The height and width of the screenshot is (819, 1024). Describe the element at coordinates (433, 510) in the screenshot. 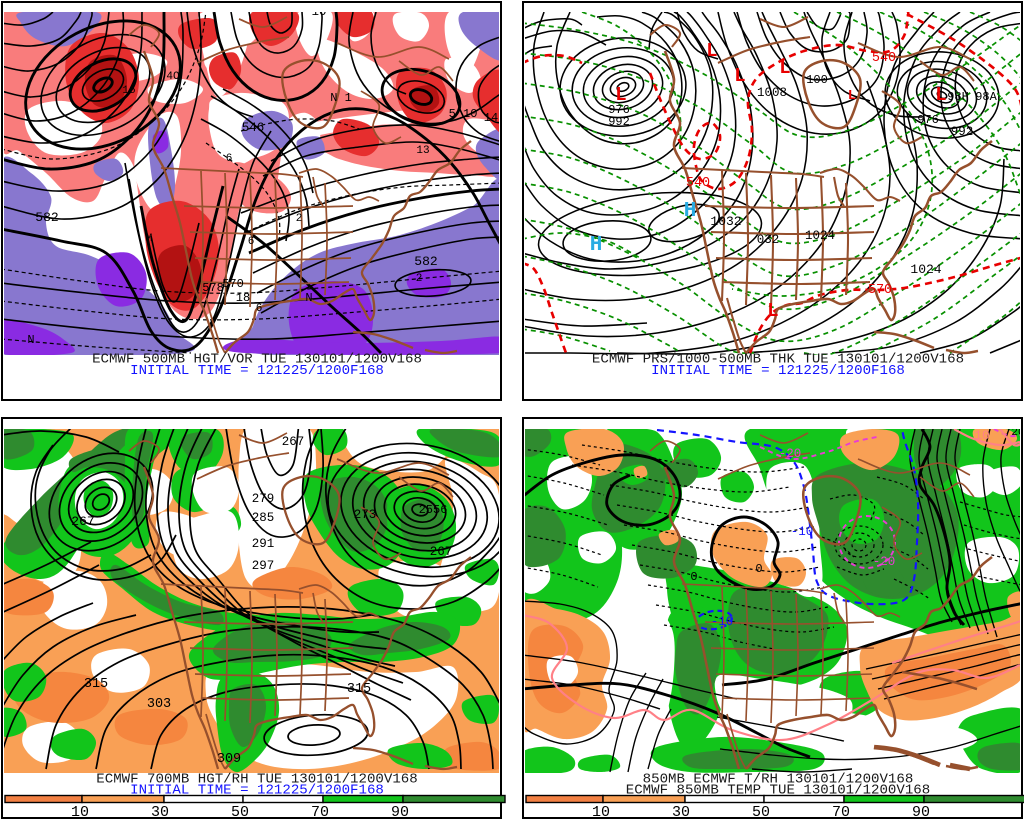

I see `svg-text: 2556` at that location.